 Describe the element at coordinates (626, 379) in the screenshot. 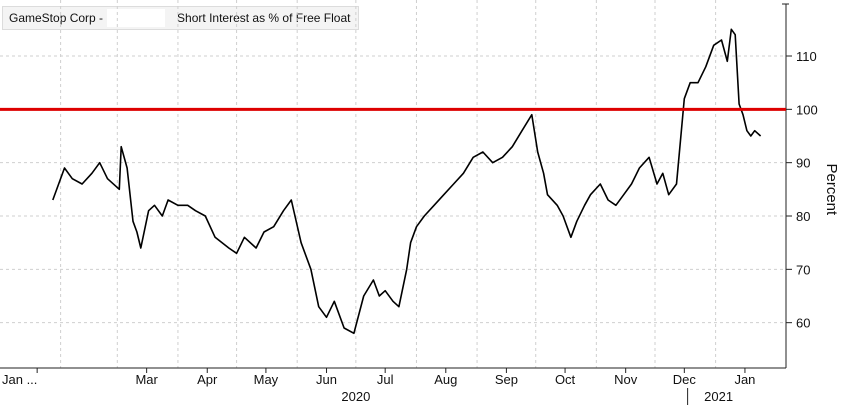

I see `x-tick-label: Nov` at that location.